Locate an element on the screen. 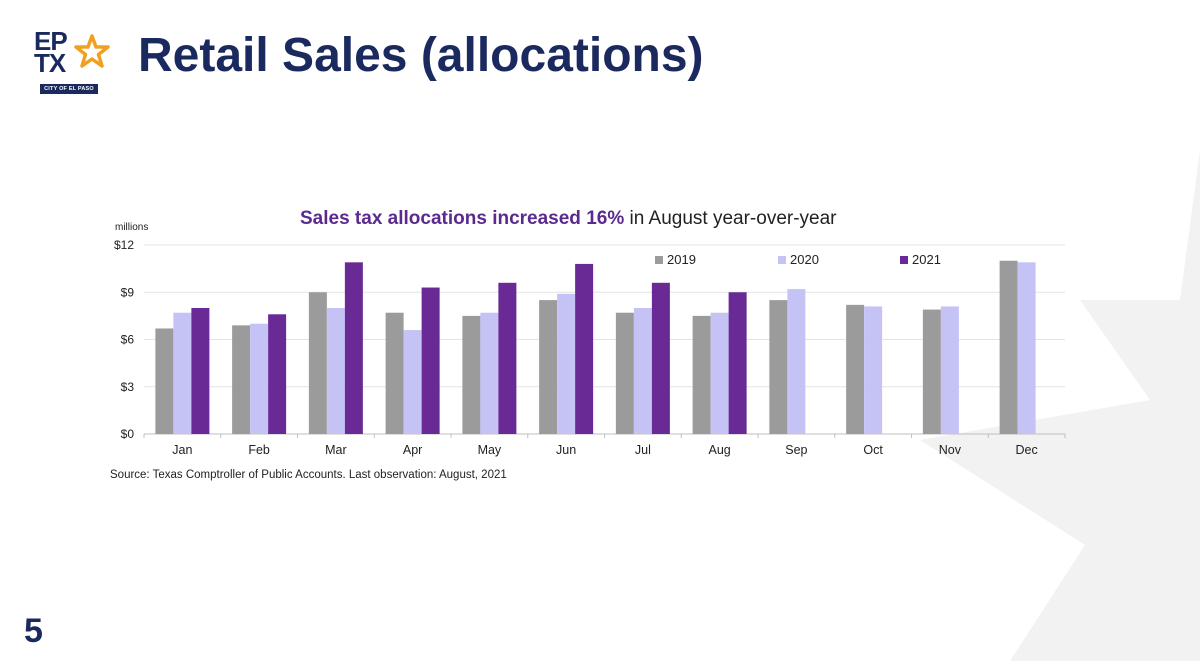 This screenshot has width=1200, height=661. bar-2019-sep is located at coordinates (778, 367).